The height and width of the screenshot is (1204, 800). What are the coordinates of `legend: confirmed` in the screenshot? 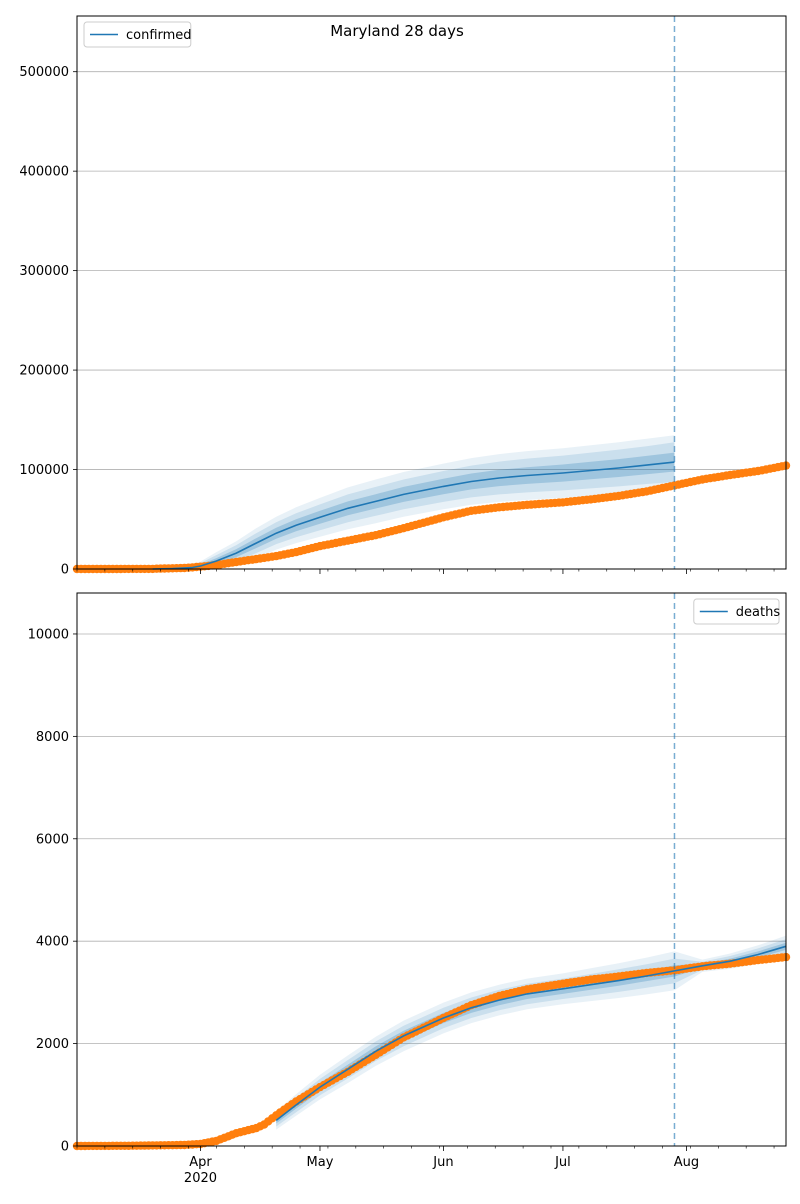 It's located at (138, 34).